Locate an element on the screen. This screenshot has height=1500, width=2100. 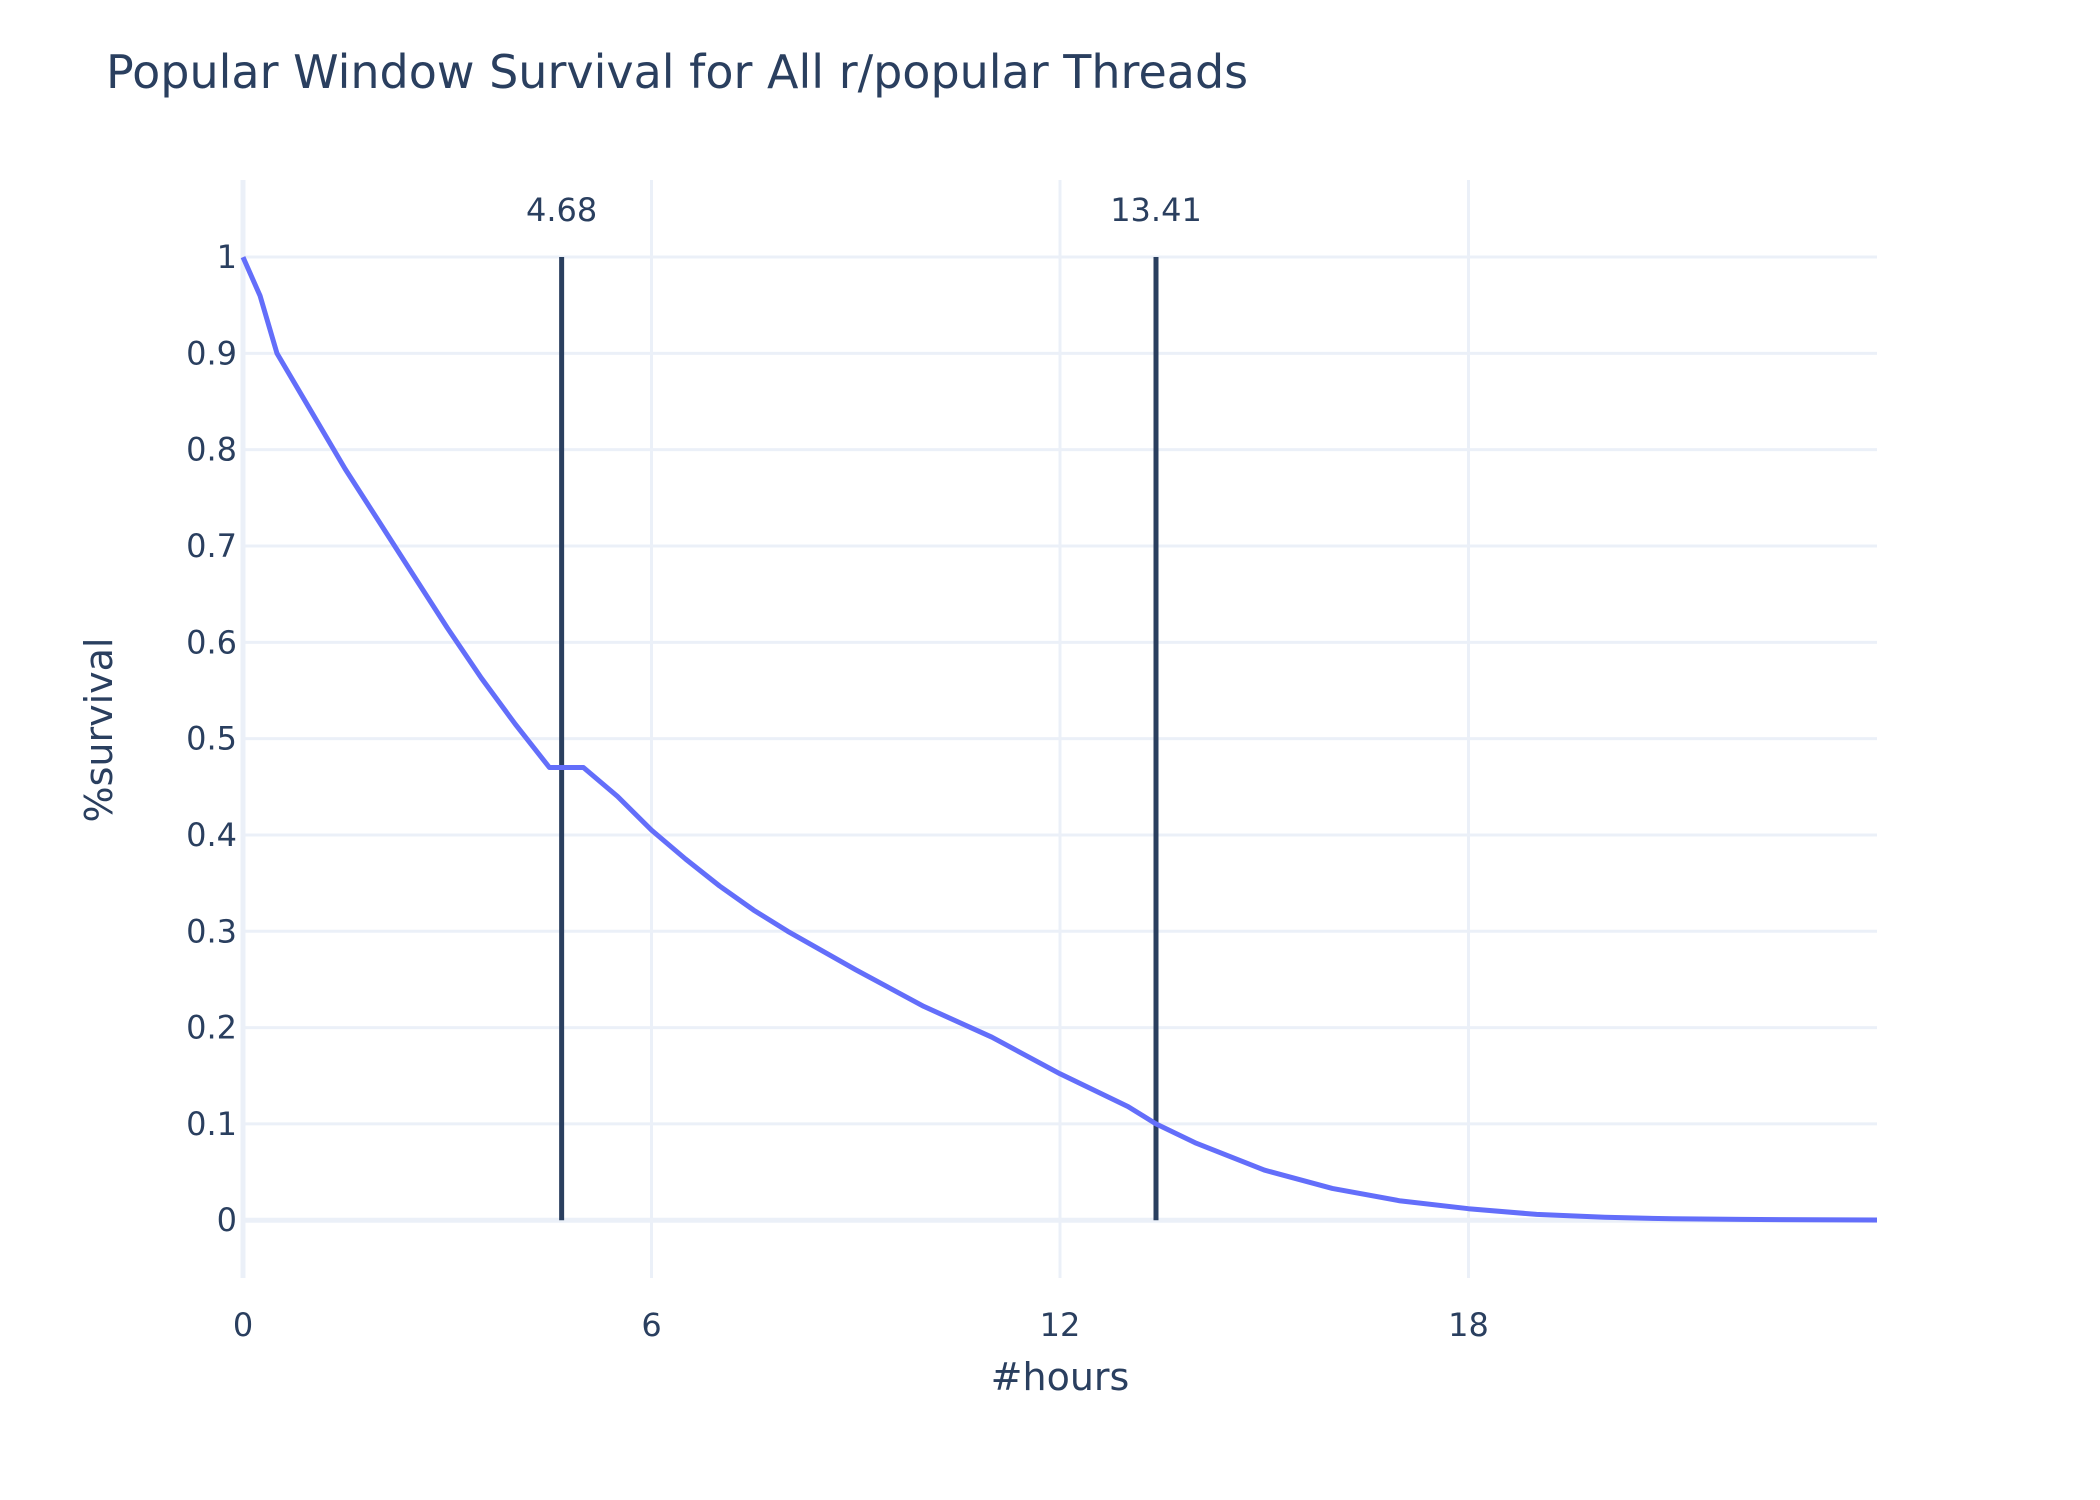
y-tick-label: 0.1 is located at coordinates (211, 1124).